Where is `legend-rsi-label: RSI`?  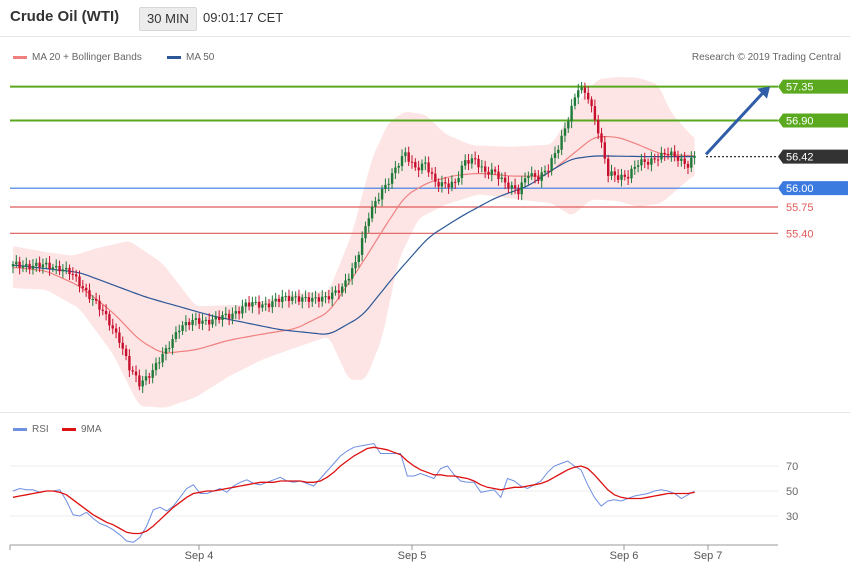
legend-rsi-label: RSI is located at coordinates (40, 429).